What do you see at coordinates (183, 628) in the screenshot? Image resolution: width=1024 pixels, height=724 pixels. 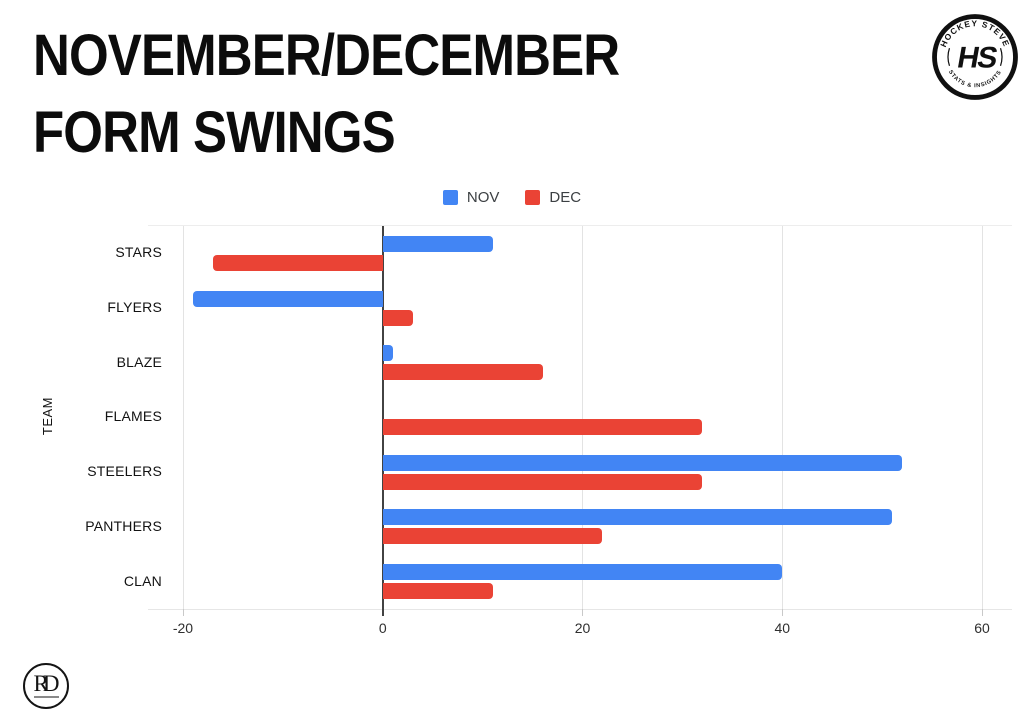 I see `x-tick-label--20: -20` at bounding box center [183, 628].